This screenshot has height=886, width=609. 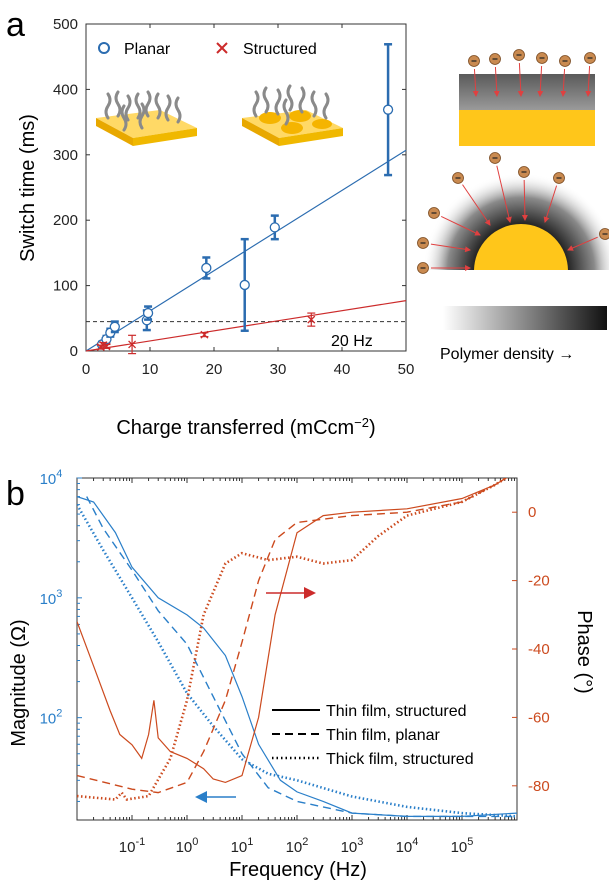 I want to click on polymer-layer, so click(x=527, y=92).